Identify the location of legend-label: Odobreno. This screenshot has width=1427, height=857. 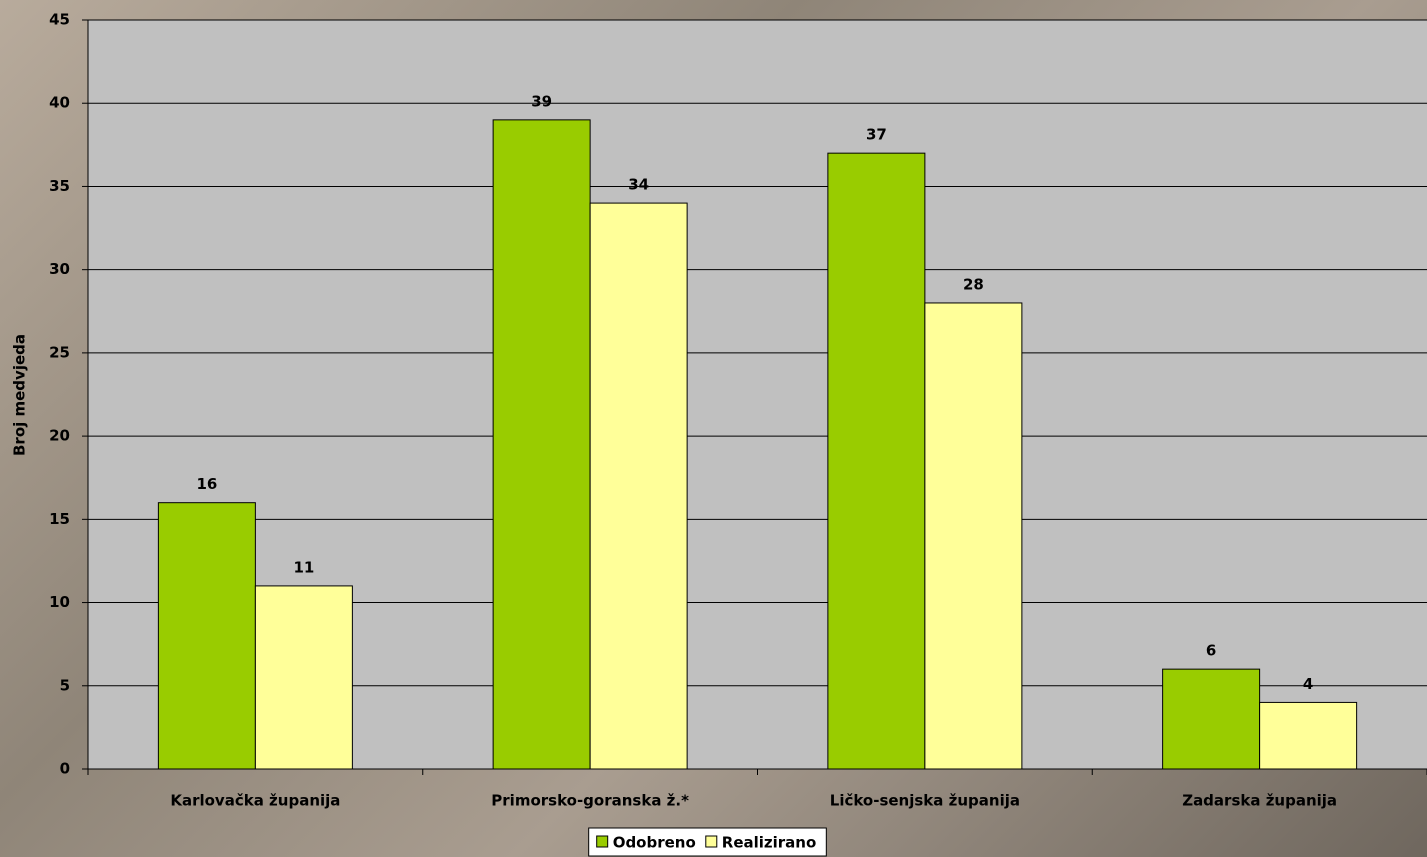
(654, 843).